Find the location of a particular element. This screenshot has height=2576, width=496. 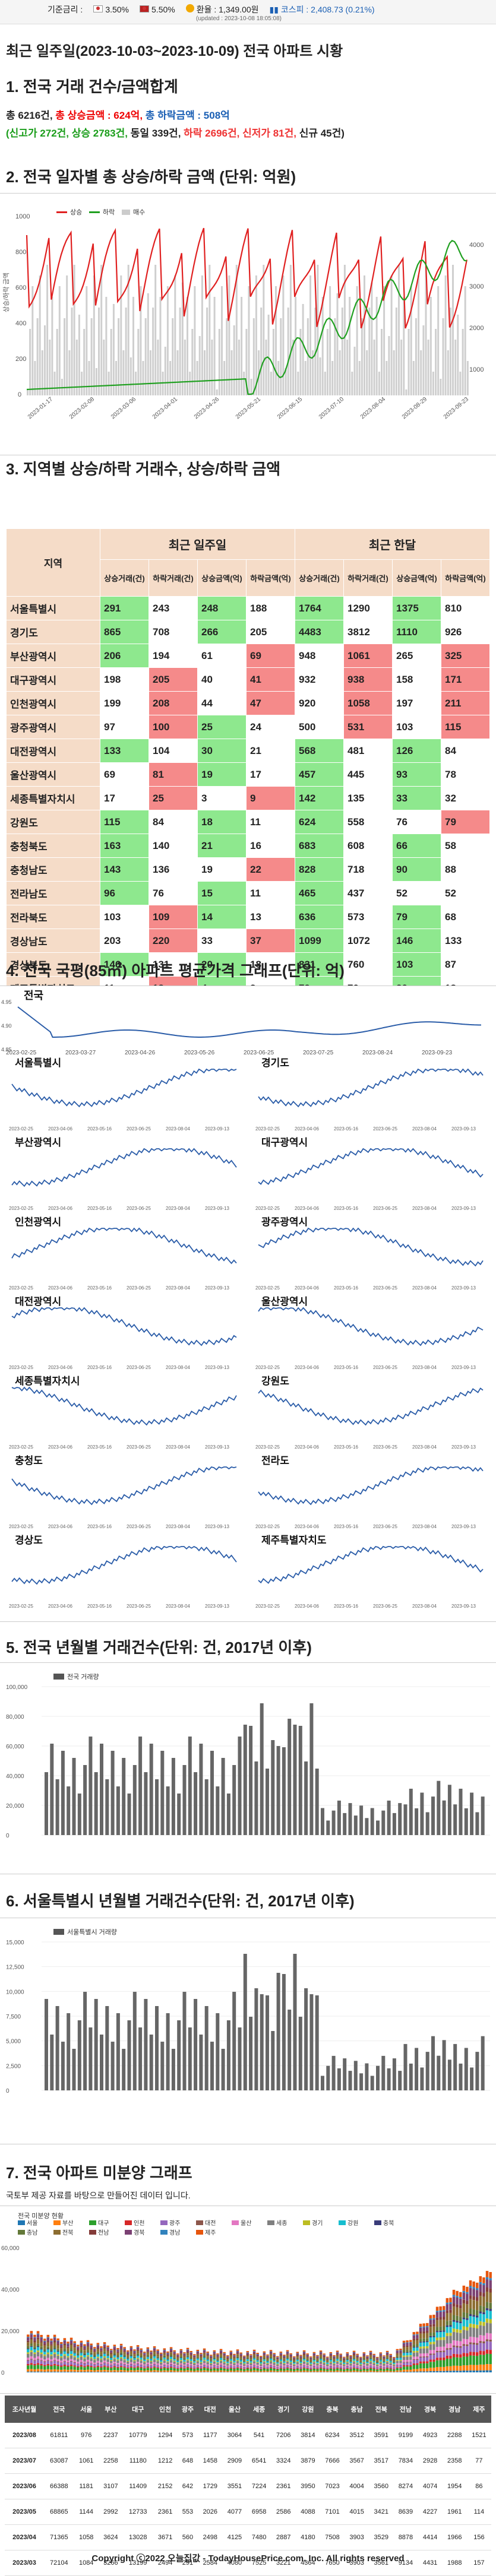

table-cell: 198 is located at coordinates (124, 680).